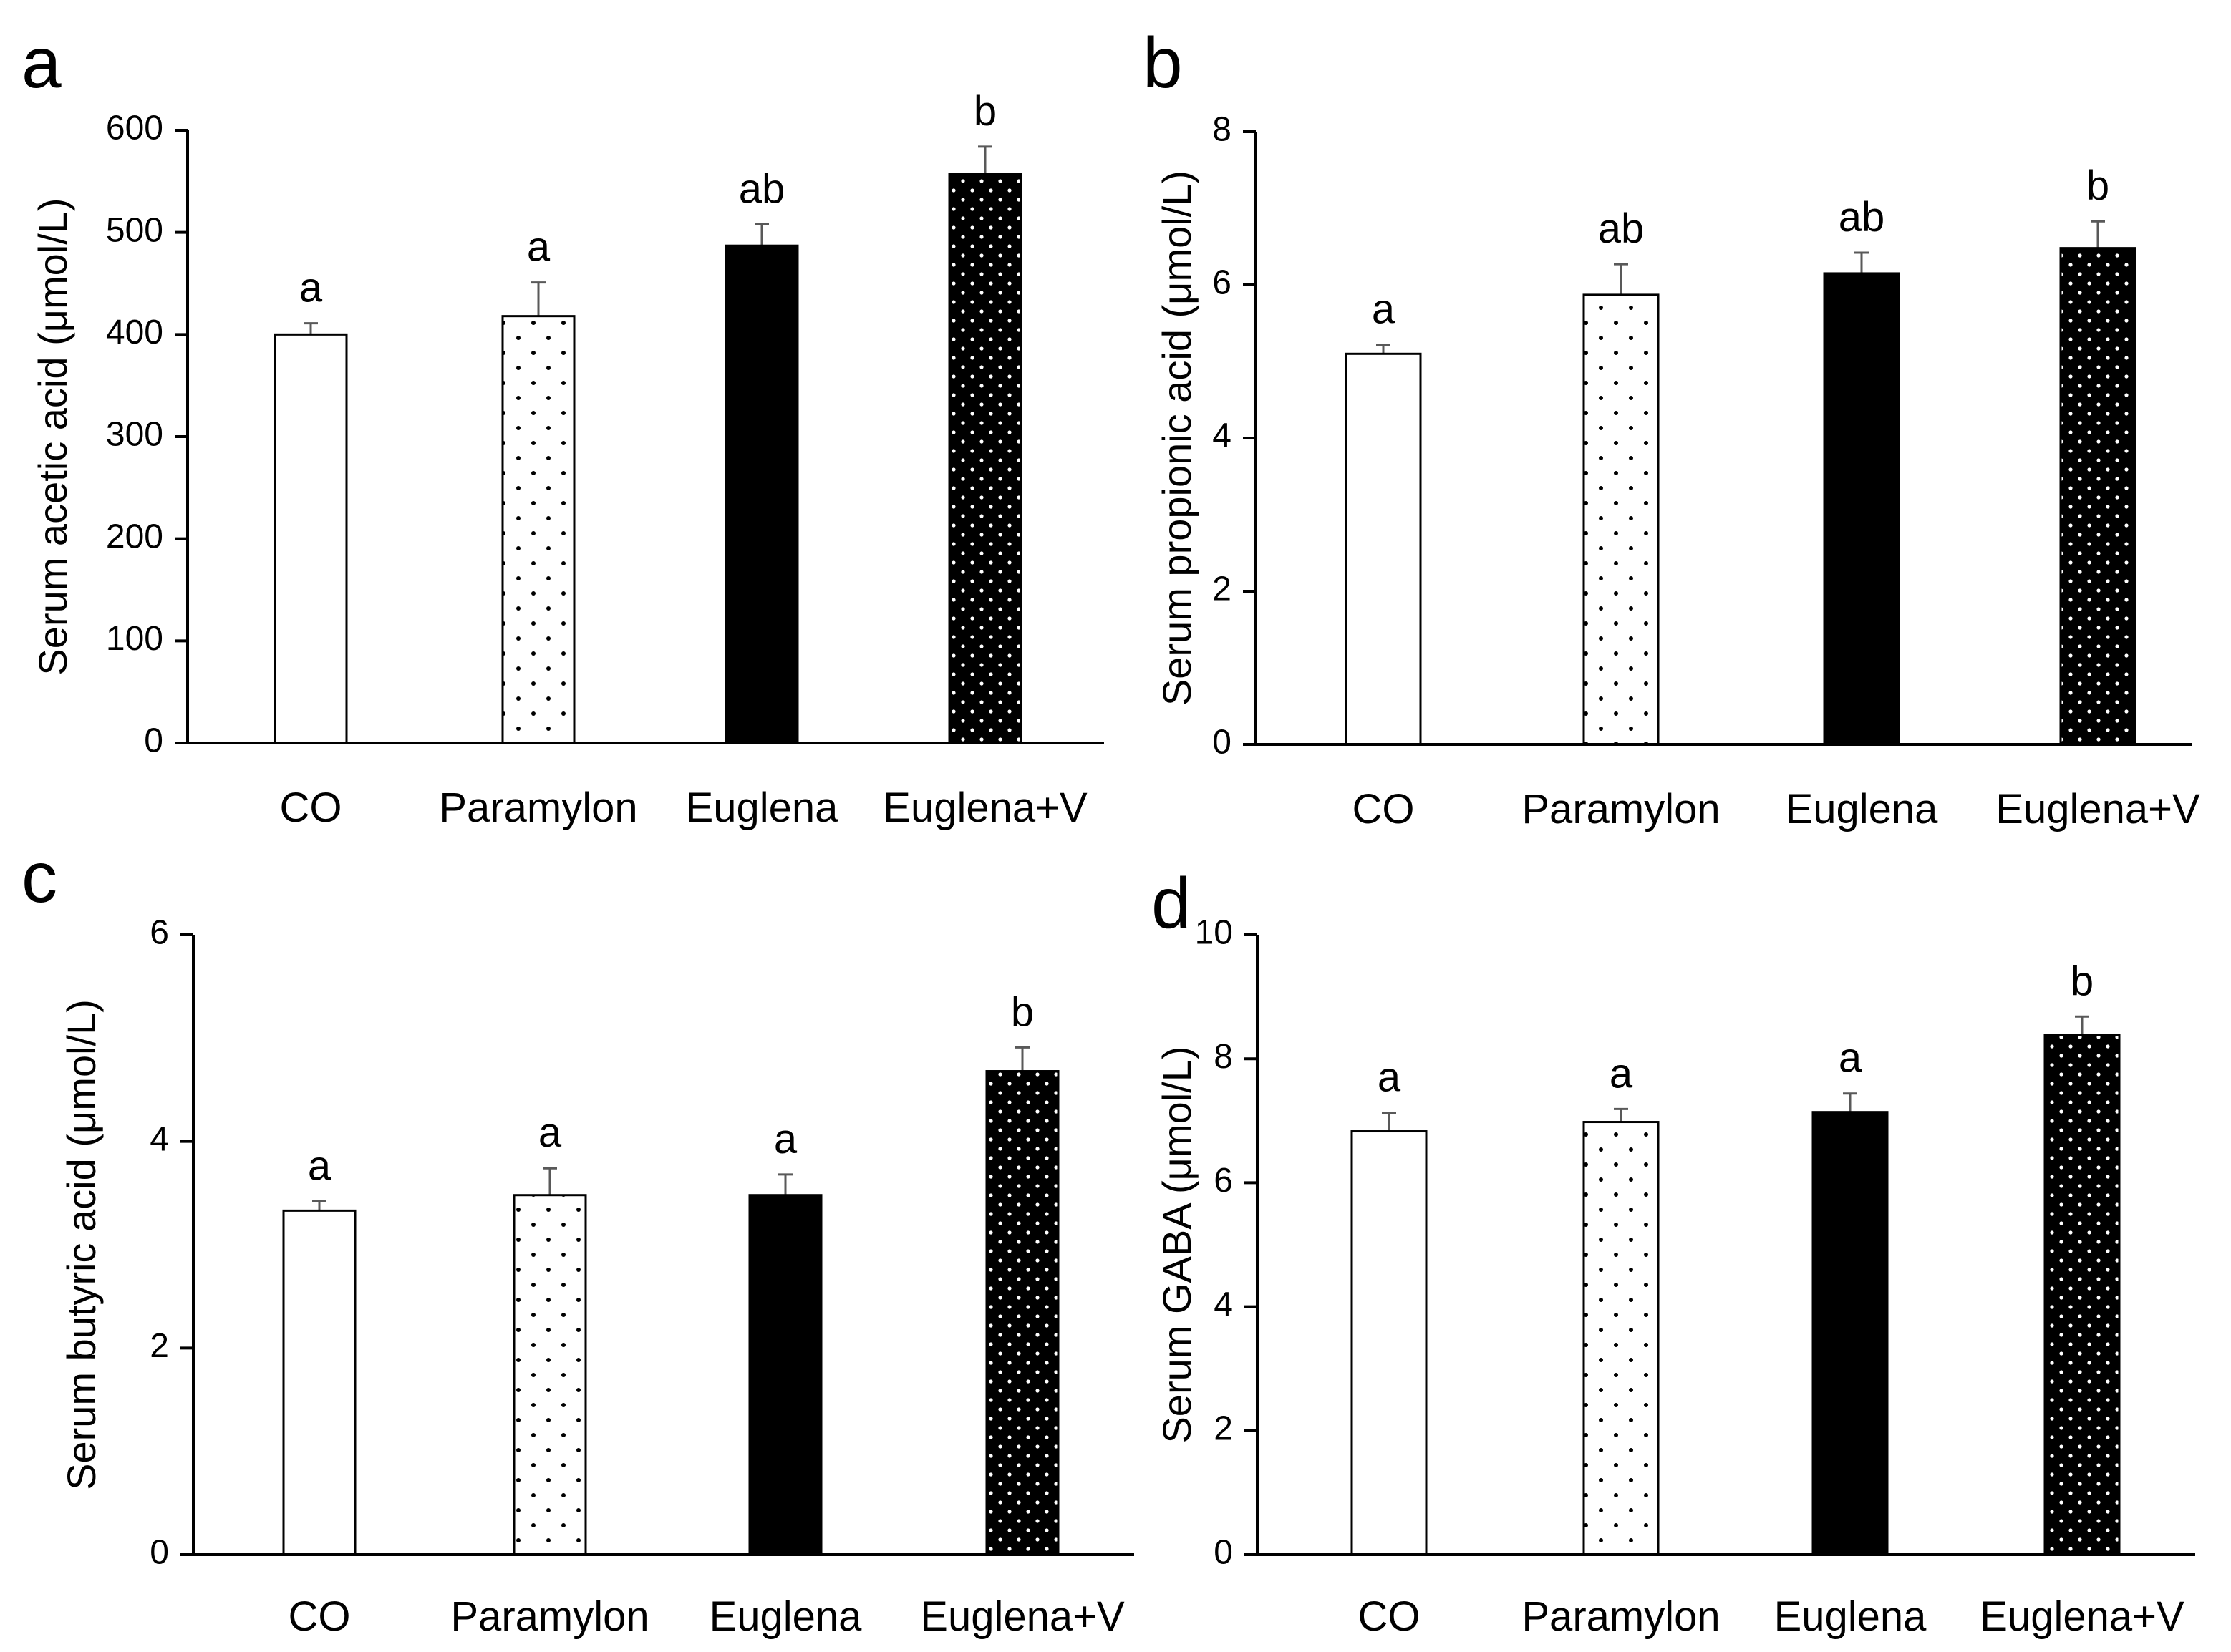 Image resolution: width=2231 pixels, height=1652 pixels. Describe the element at coordinates (1176, 438) in the screenshot. I see `y-axis-label: Serum propionic acid (μmol/L)` at that location.